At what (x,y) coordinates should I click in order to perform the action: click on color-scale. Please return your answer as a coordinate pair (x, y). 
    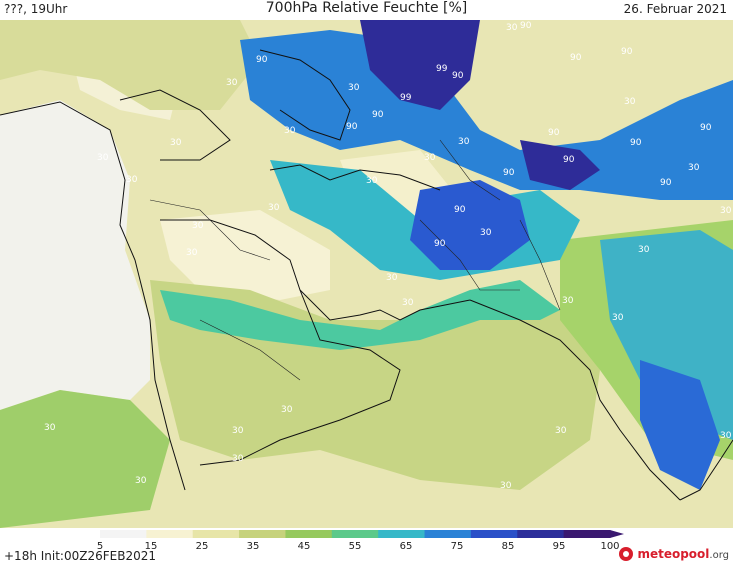
    Looking at the image, I should click on (365, 534).